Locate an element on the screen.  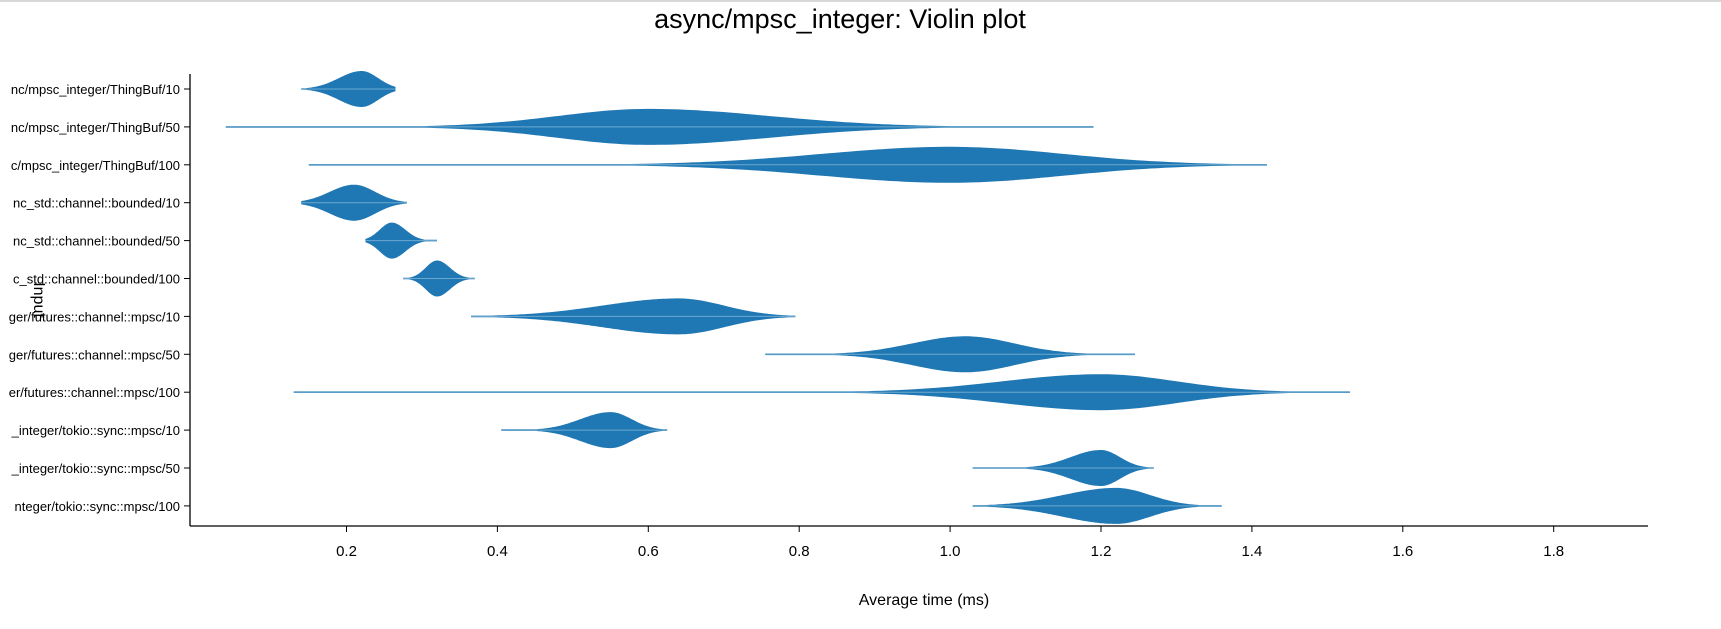
y-category-label: nc/mpsc_integer/ThingBuf/10 is located at coordinates (95, 89).